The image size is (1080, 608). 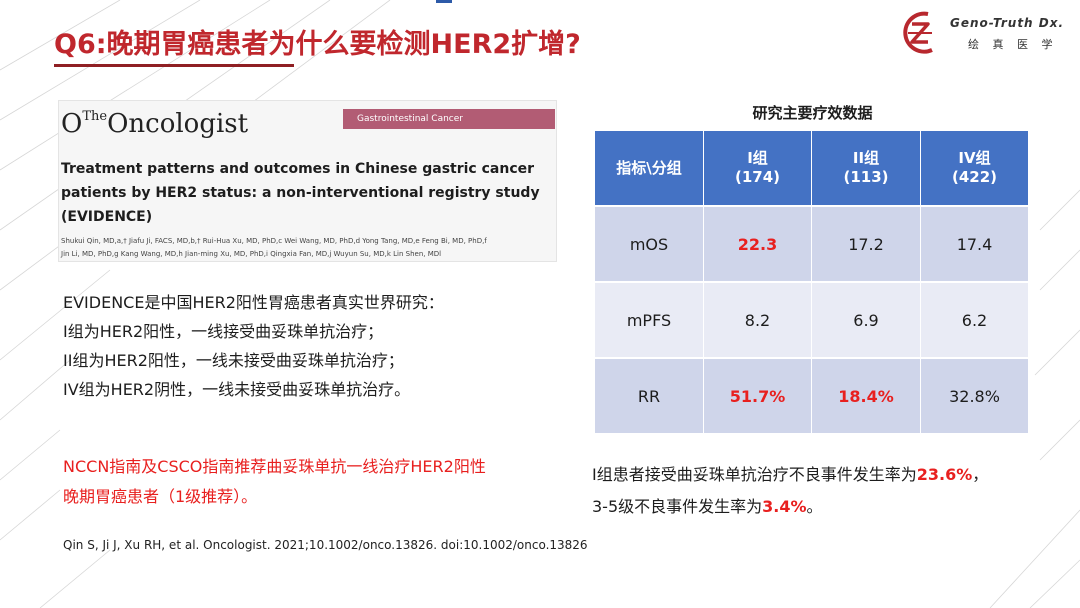 I want to click on brand-logo: Geno-Truth Dx. 绘 真 医 学, so click(x=983, y=33).